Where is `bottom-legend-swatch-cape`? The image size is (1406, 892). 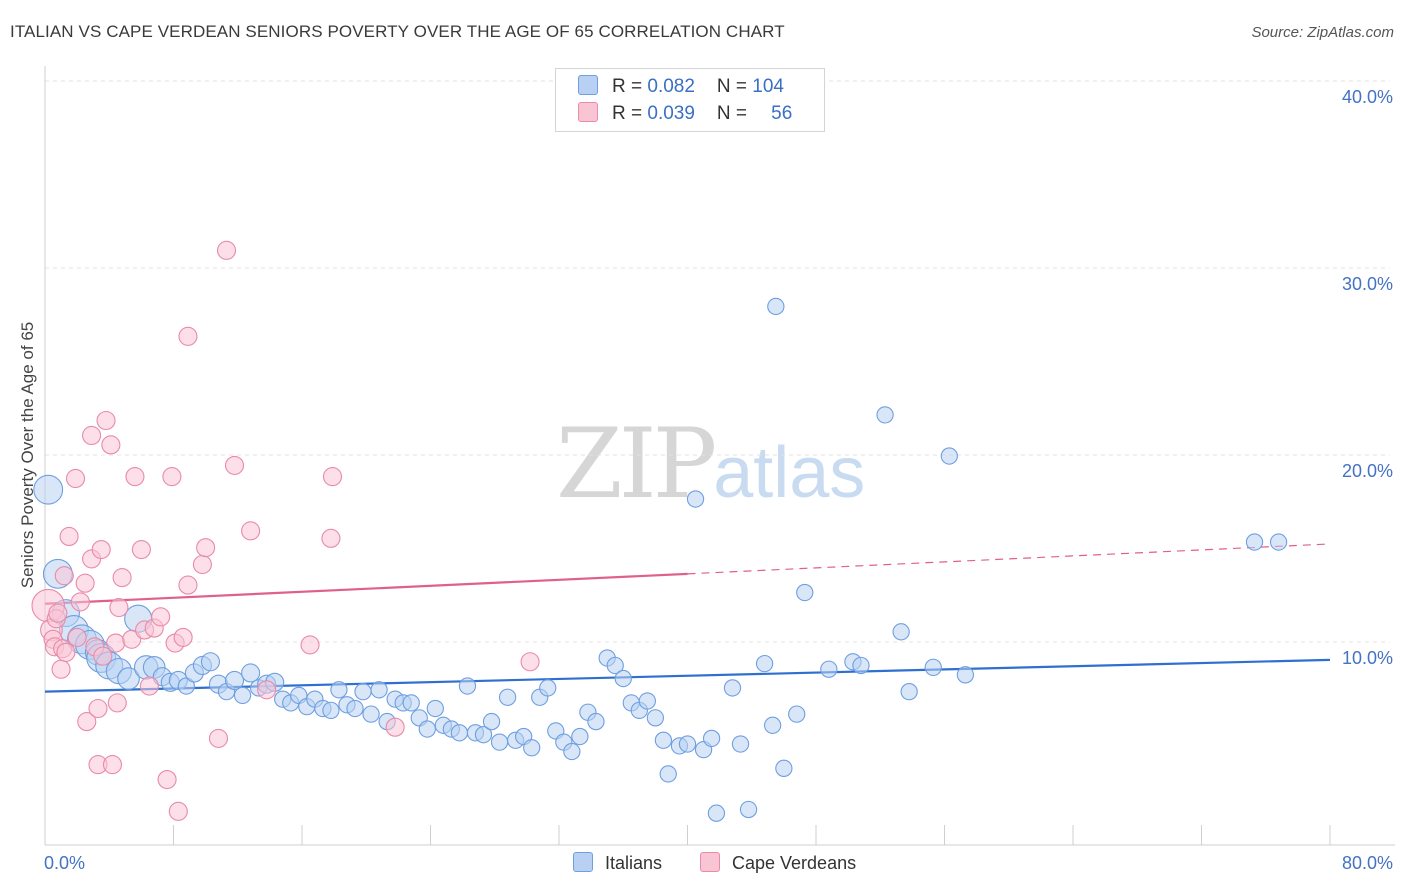 bottom-legend-swatch-cape is located at coordinates (710, 862).